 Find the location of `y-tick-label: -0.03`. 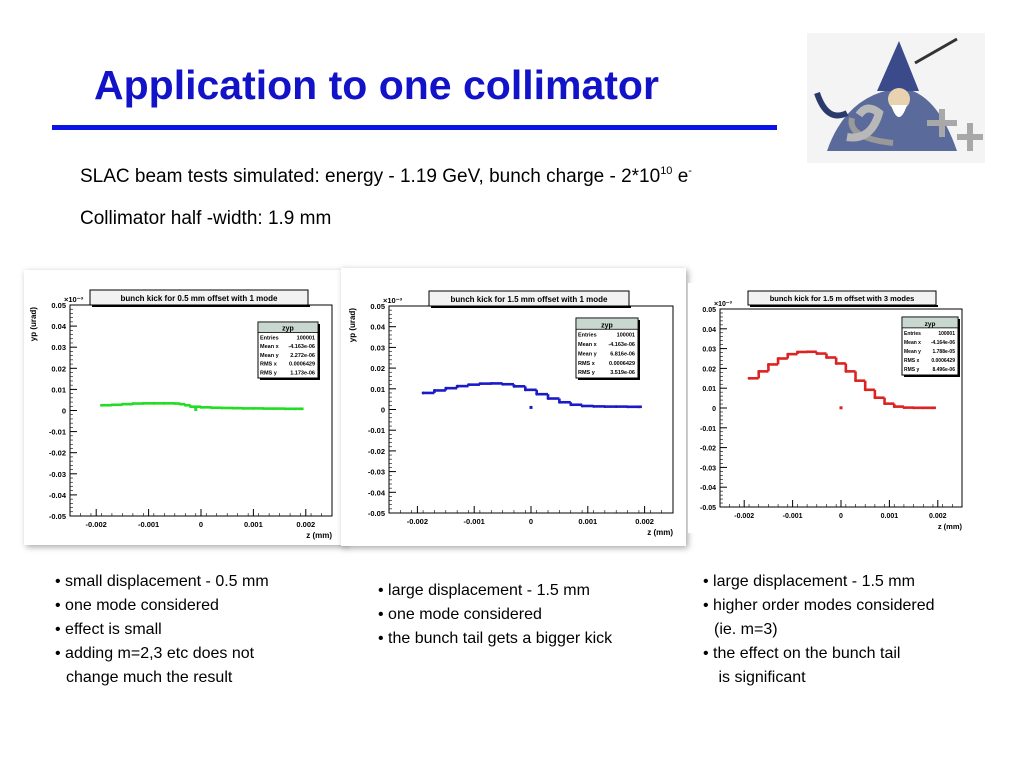

y-tick-label: -0.03 is located at coordinates (57, 474).